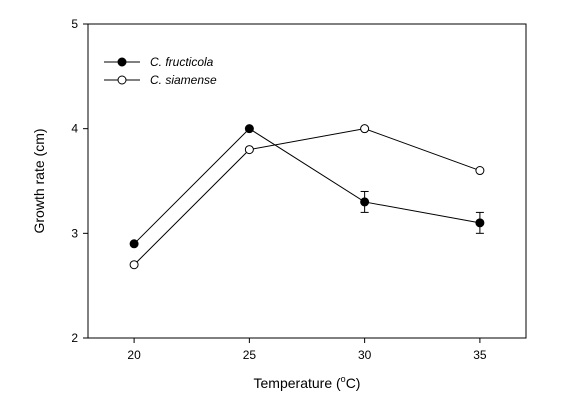 Image resolution: width=564 pixels, height=402 pixels. What do you see at coordinates (307, 382) in the screenshot?
I see `x-axis-label: Temperature (oC)` at bounding box center [307, 382].